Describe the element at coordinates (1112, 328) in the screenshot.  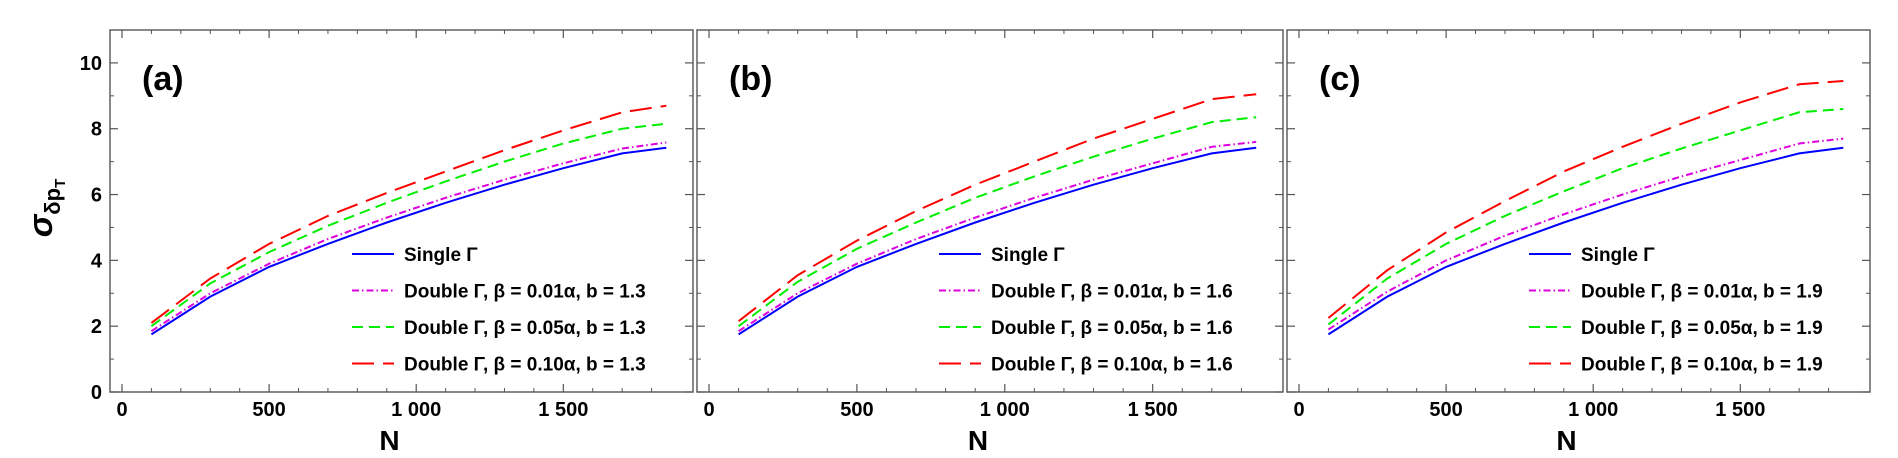
I see `legend-label-2: Double Γ, β = 0.05α, b = 1.6` at that location.